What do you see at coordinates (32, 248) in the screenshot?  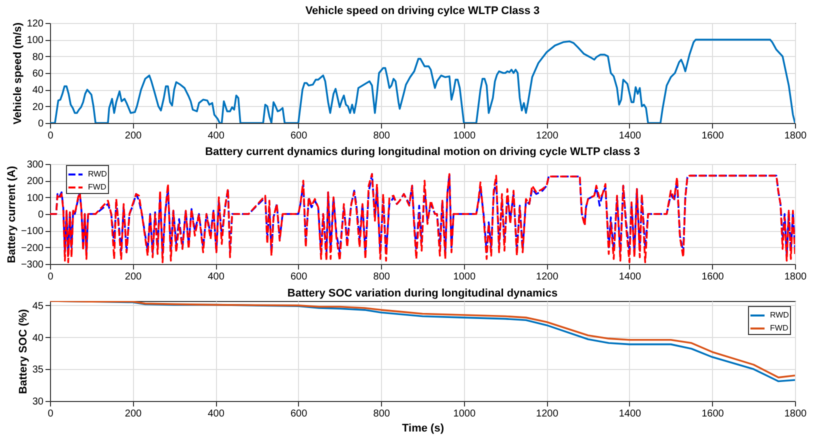 I see `y-tick-label: −200` at bounding box center [32, 248].